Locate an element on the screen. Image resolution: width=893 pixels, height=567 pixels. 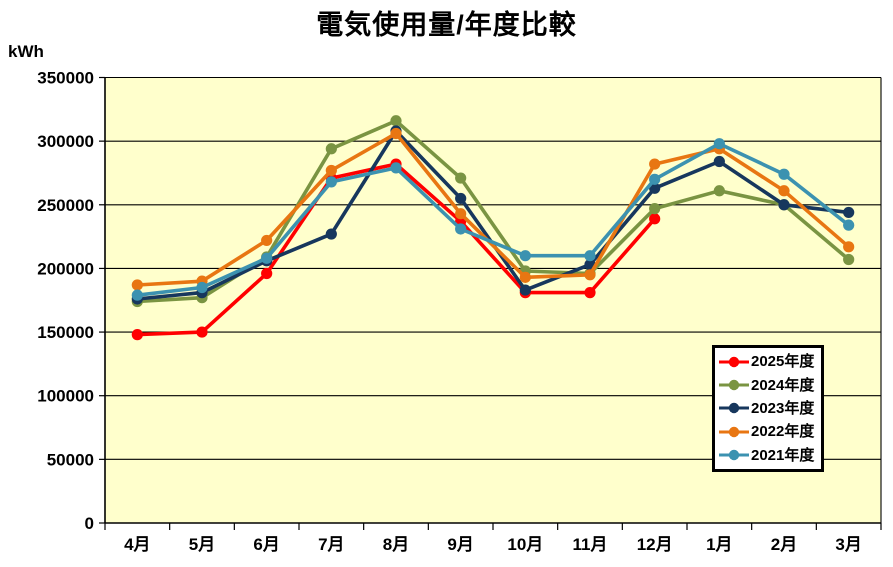
x-axis-tick-label: 1月 is located at coordinates (719, 544).